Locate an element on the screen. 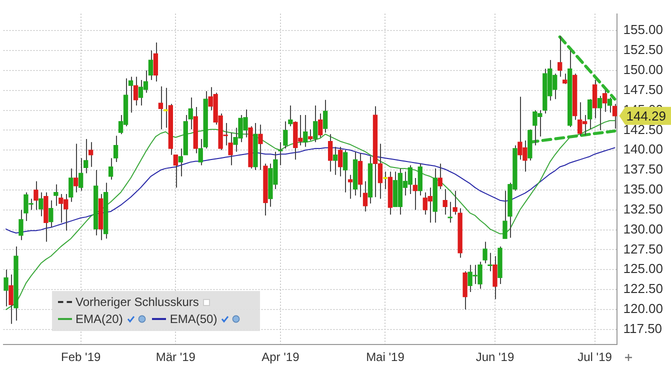  y-tick-label: 140.00 is located at coordinates (643, 149).